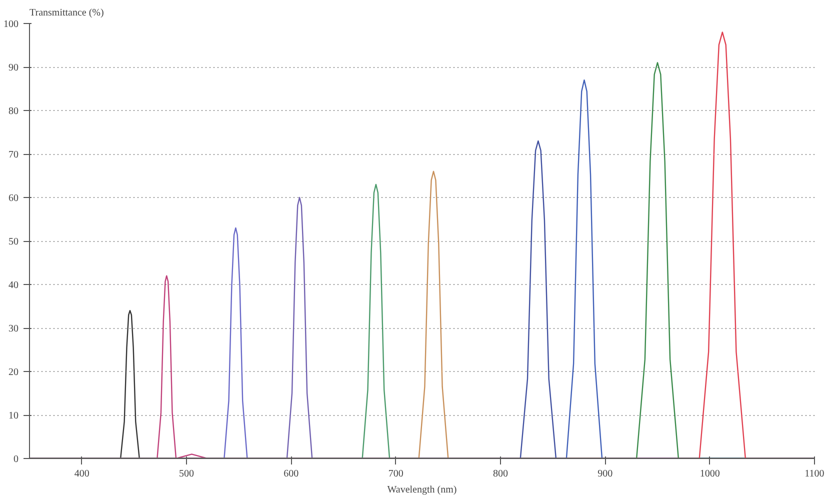 This screenshot has height=498, width=826. What do you see at coordinates (16, 459) in the screenshot?
I see `y-tick-label: 0` at bounding box center [16, 459].